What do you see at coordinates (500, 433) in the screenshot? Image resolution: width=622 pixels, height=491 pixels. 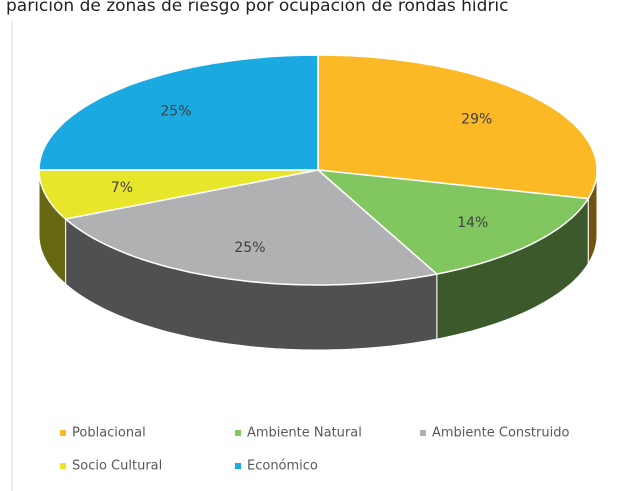 I see `legend-label: Ambiente Construido` at bounding box center [500, 433].